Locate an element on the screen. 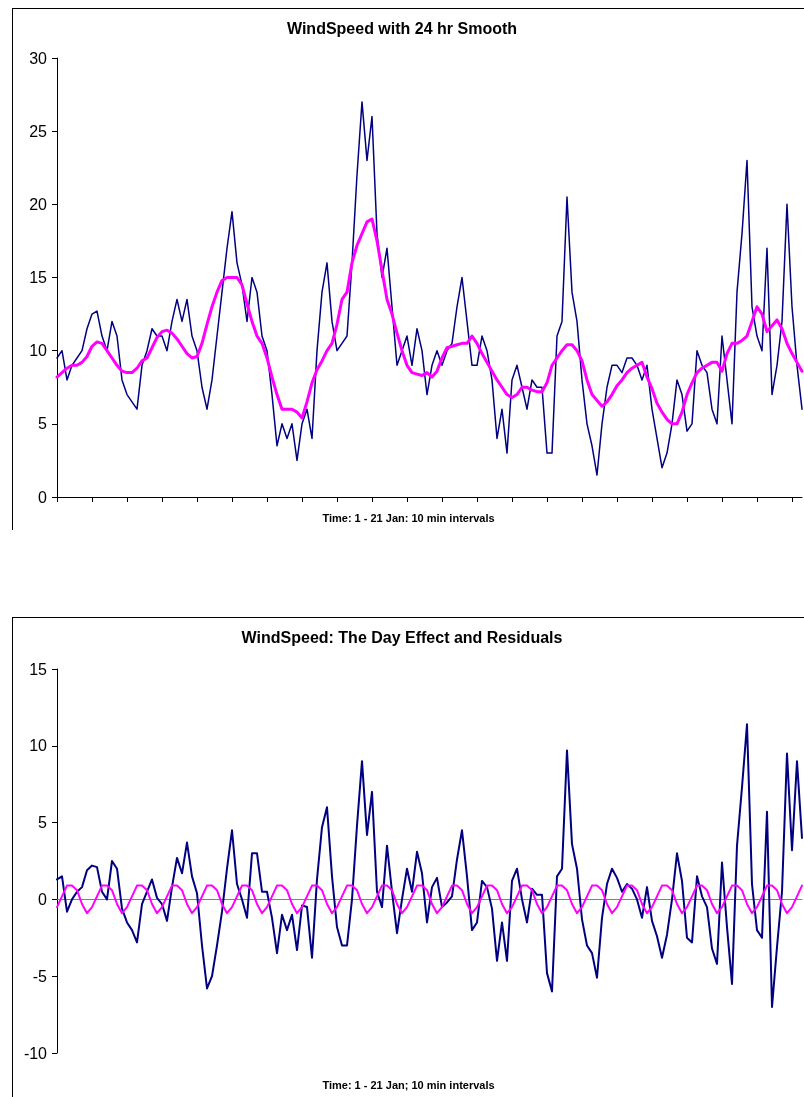  chart-title: WindSpeed with 24 hr Smooth is located at coordinates (402, 28).